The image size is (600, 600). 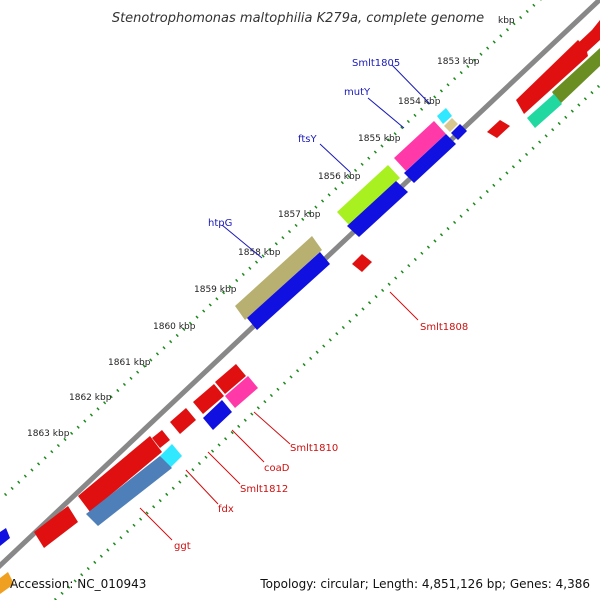 What do you see at coordinates (339, 177) in the screenshot?
I see `tick-label: 1856 kbp` at bounding box center [339, 177].